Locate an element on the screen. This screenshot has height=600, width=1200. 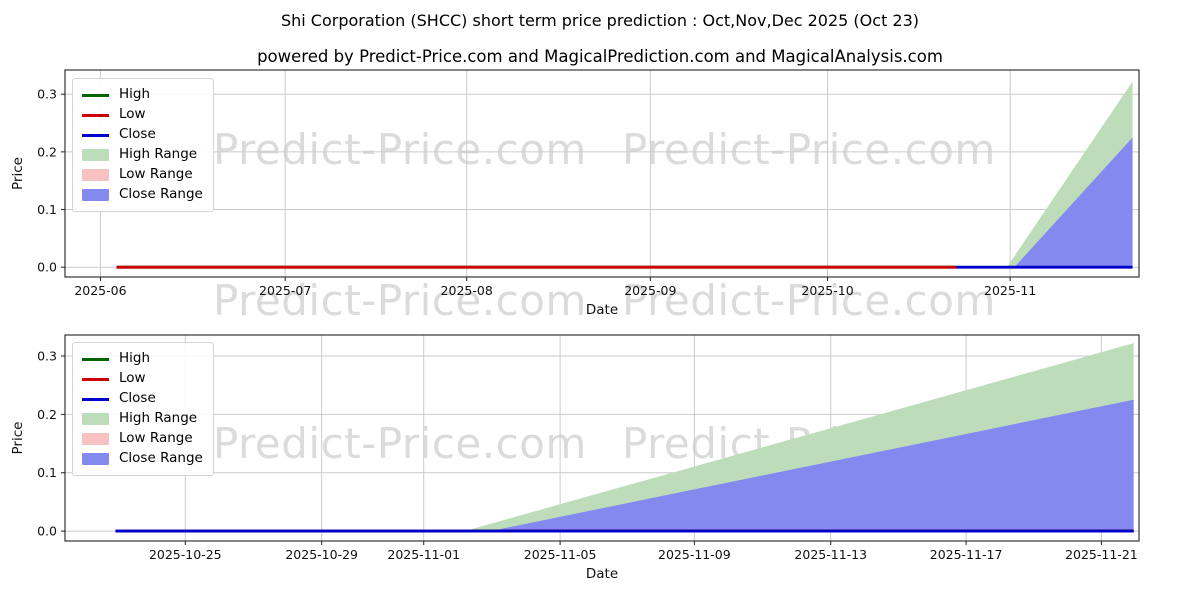
x-tick-label: 2025-11-13 is located at coordinates (830, 554).